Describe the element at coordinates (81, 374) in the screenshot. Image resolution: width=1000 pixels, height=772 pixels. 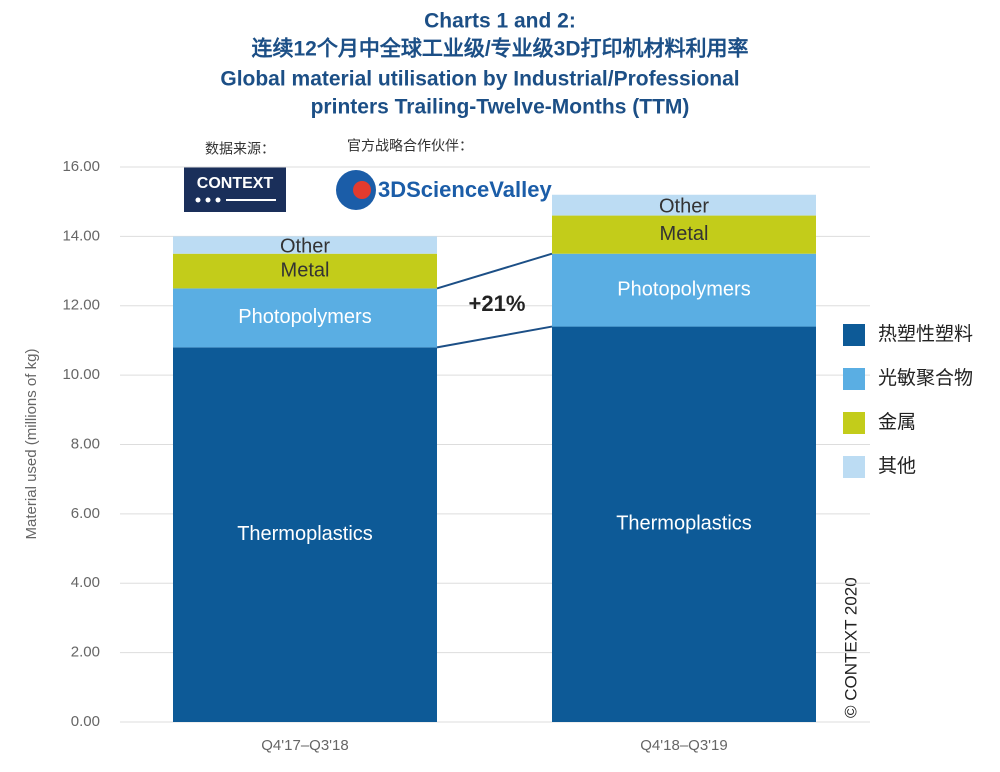
I see `y-tick-label: 10.00` at that location.